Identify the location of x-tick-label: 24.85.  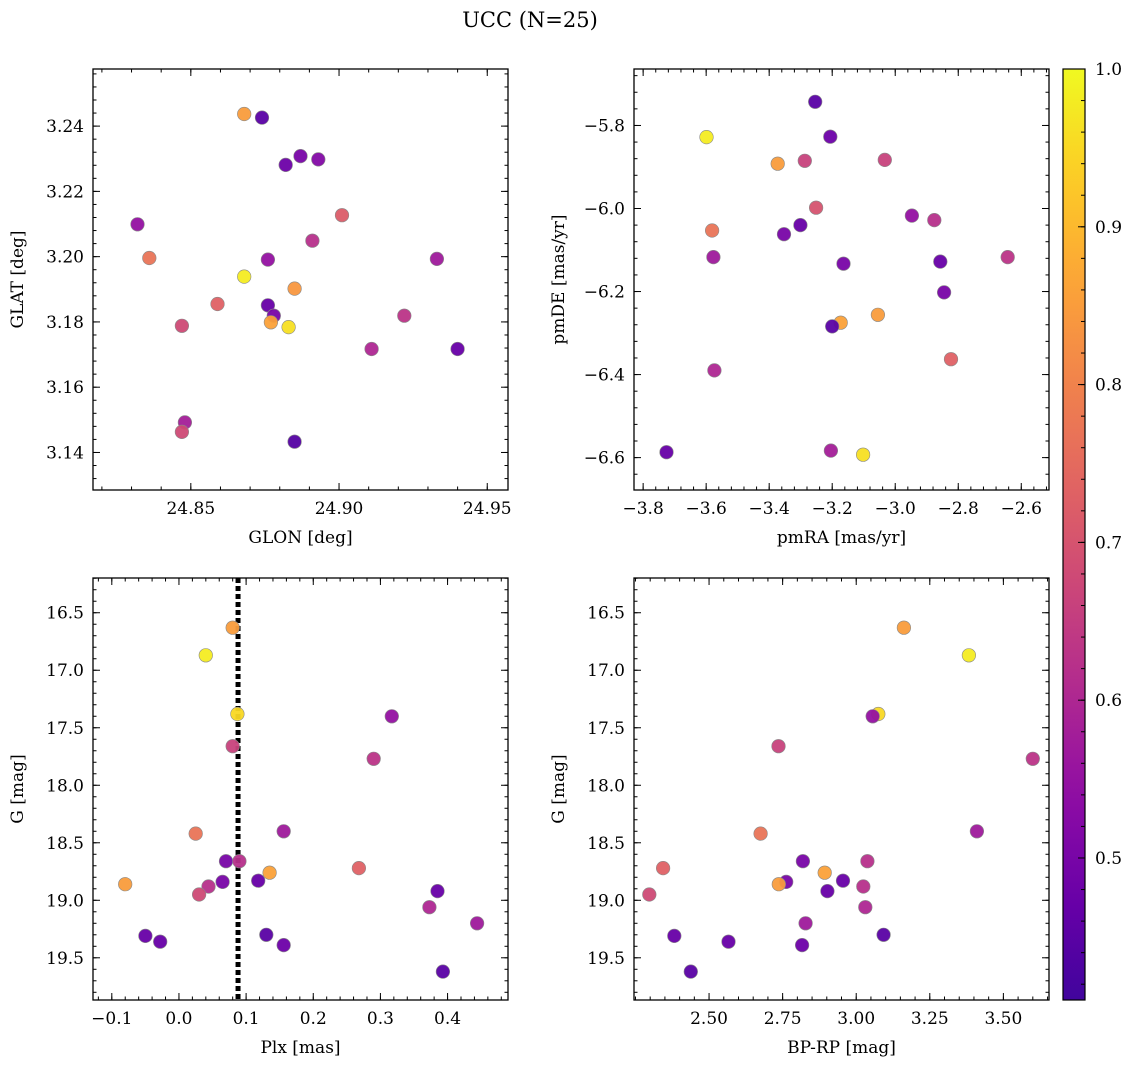
(190, 509).